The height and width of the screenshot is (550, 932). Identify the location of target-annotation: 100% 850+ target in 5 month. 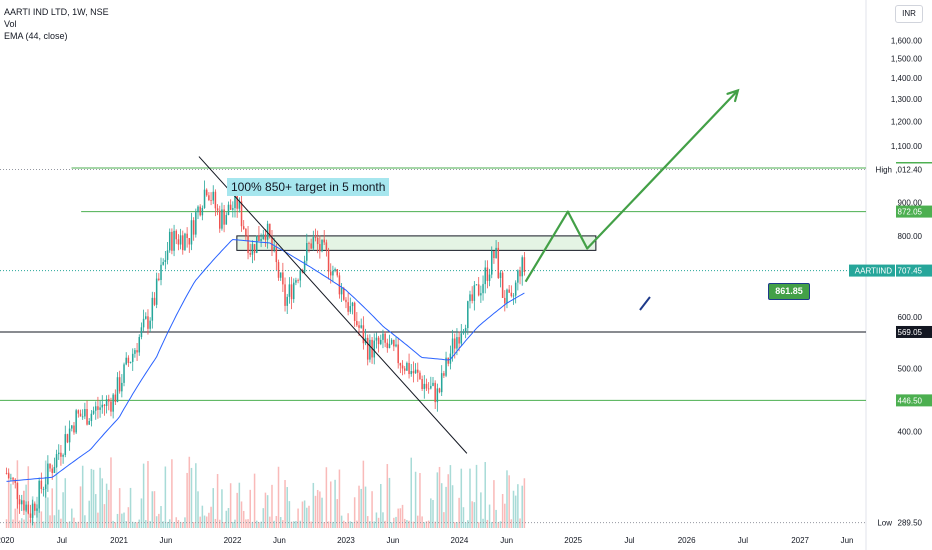
(308, 187).